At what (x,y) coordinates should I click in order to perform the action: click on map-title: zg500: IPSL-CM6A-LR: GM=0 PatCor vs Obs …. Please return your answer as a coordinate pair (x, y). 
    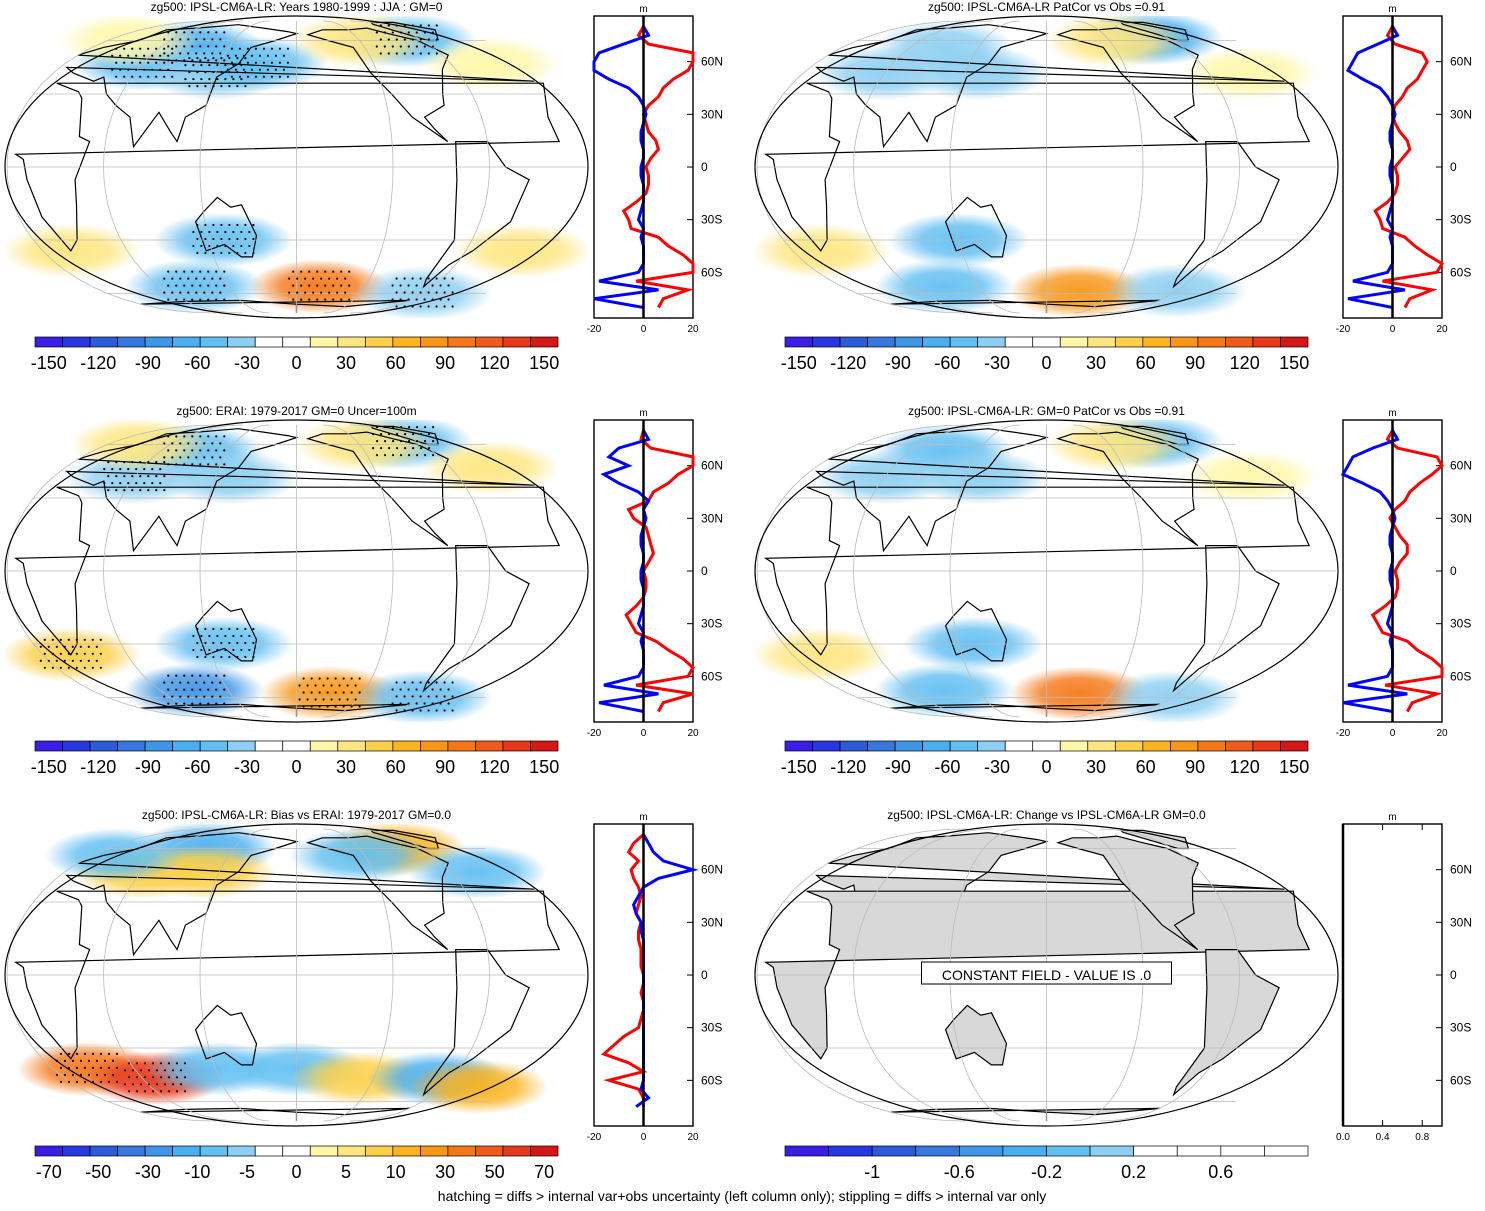
    Looking at the image, I should click on (1046, 411).